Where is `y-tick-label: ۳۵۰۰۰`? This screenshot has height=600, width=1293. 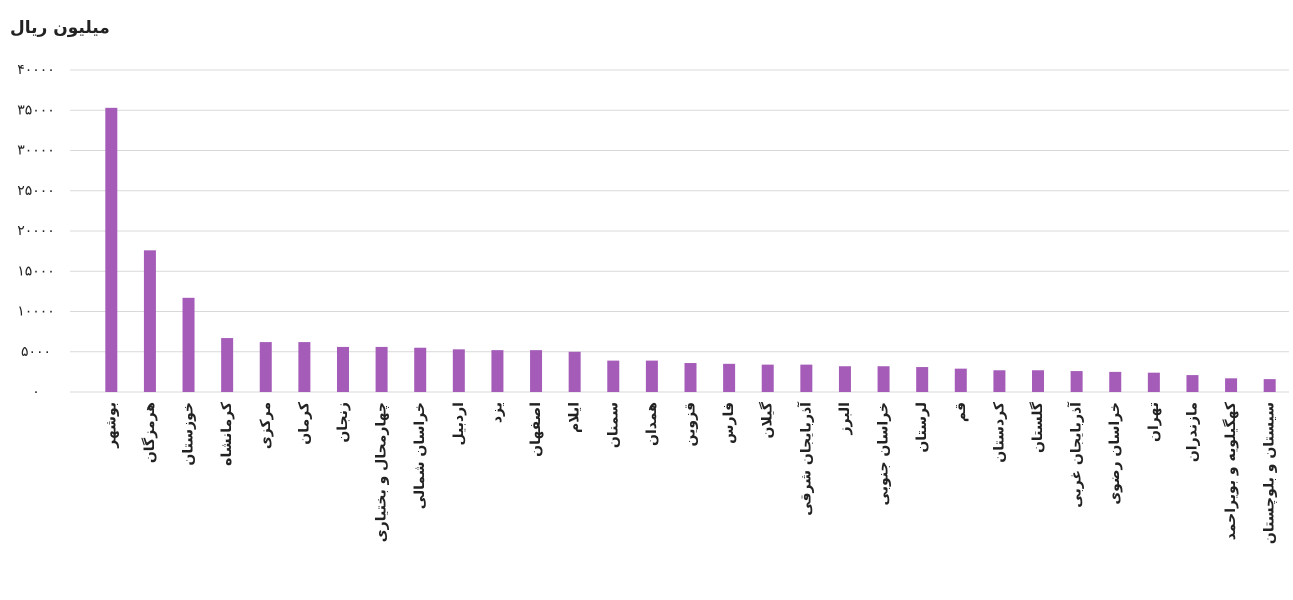 y-tick-label: ۳۵۰۰۰ is located at coordinates (36, 110).